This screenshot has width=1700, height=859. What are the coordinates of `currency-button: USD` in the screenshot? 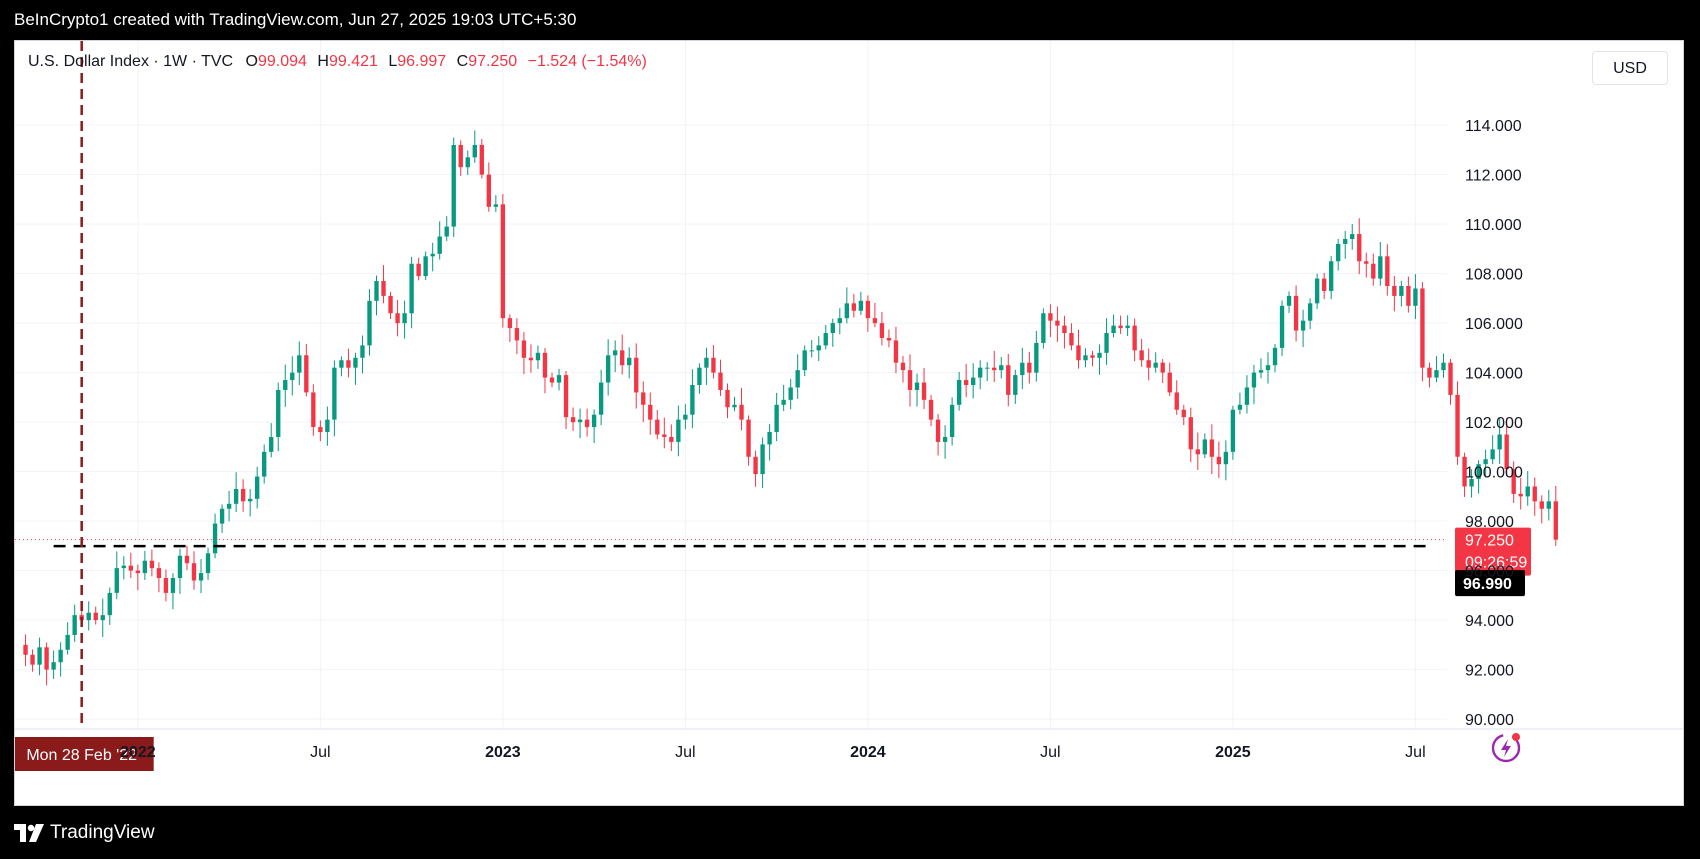 It's located at (1630, 68).